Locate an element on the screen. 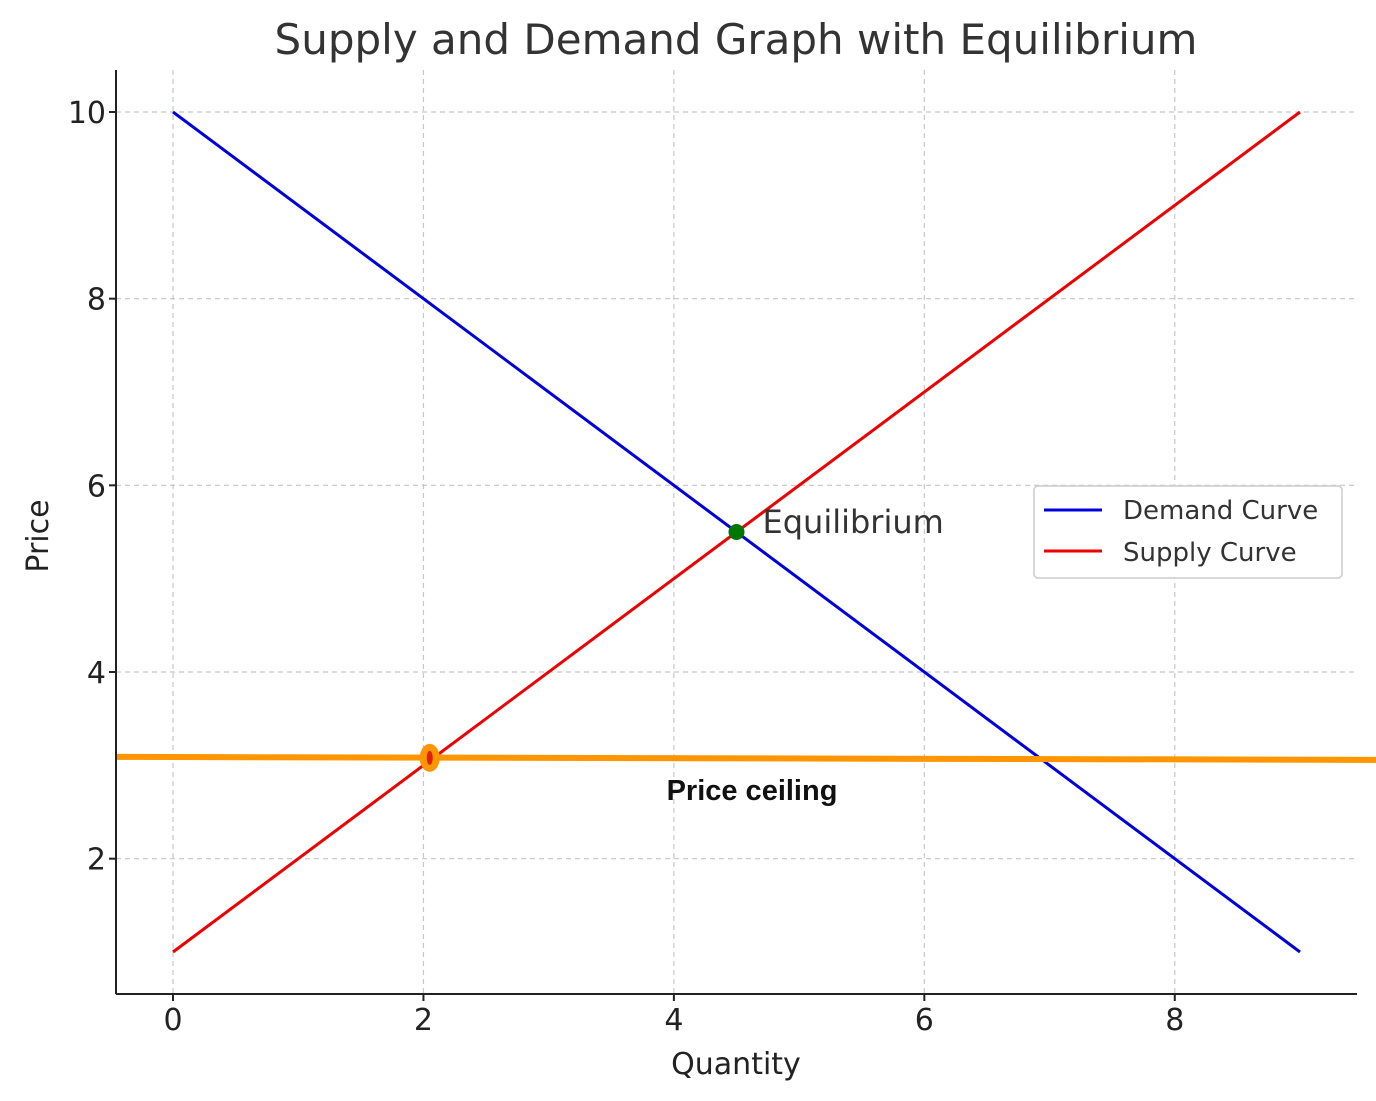 The height and width of the screenshot is (1101, 1376). legend-box is located at coordinates (1188, 532).